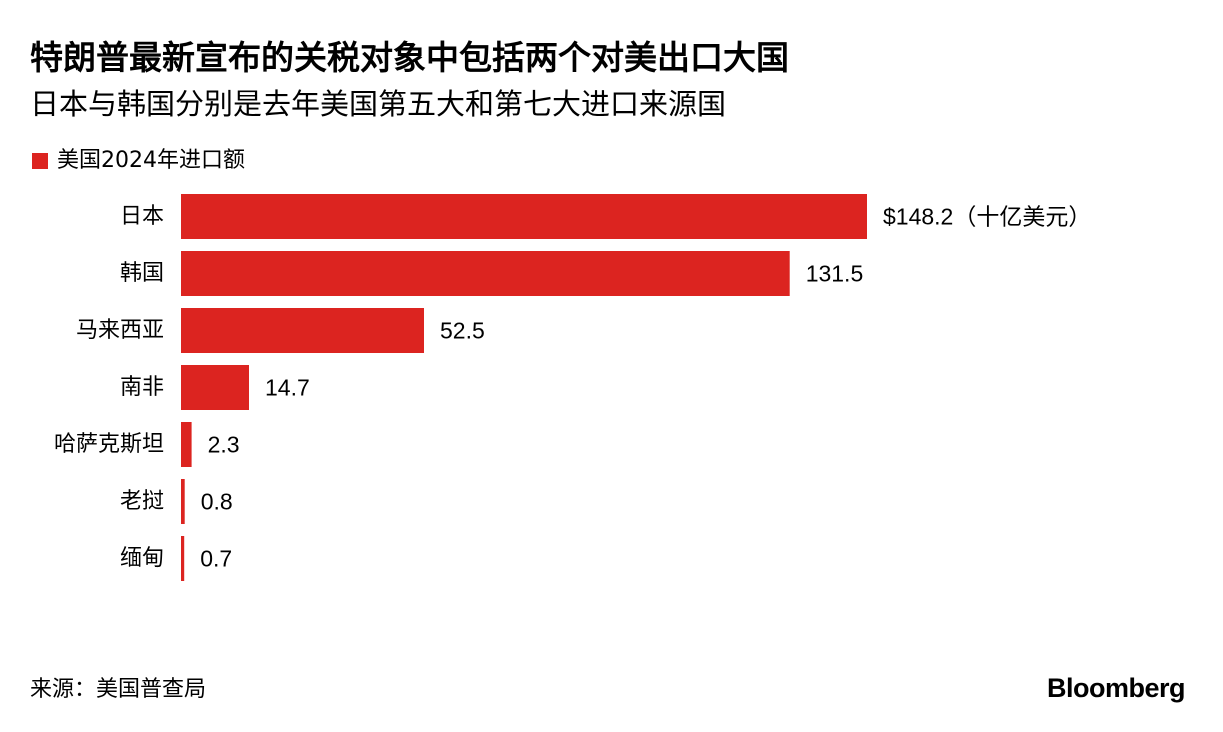 The width and height of the screenshot is (1223, 732). Describe the element at coordinates (142, 558) in the screenshot. I see `category-label: 缅甸` at that location.